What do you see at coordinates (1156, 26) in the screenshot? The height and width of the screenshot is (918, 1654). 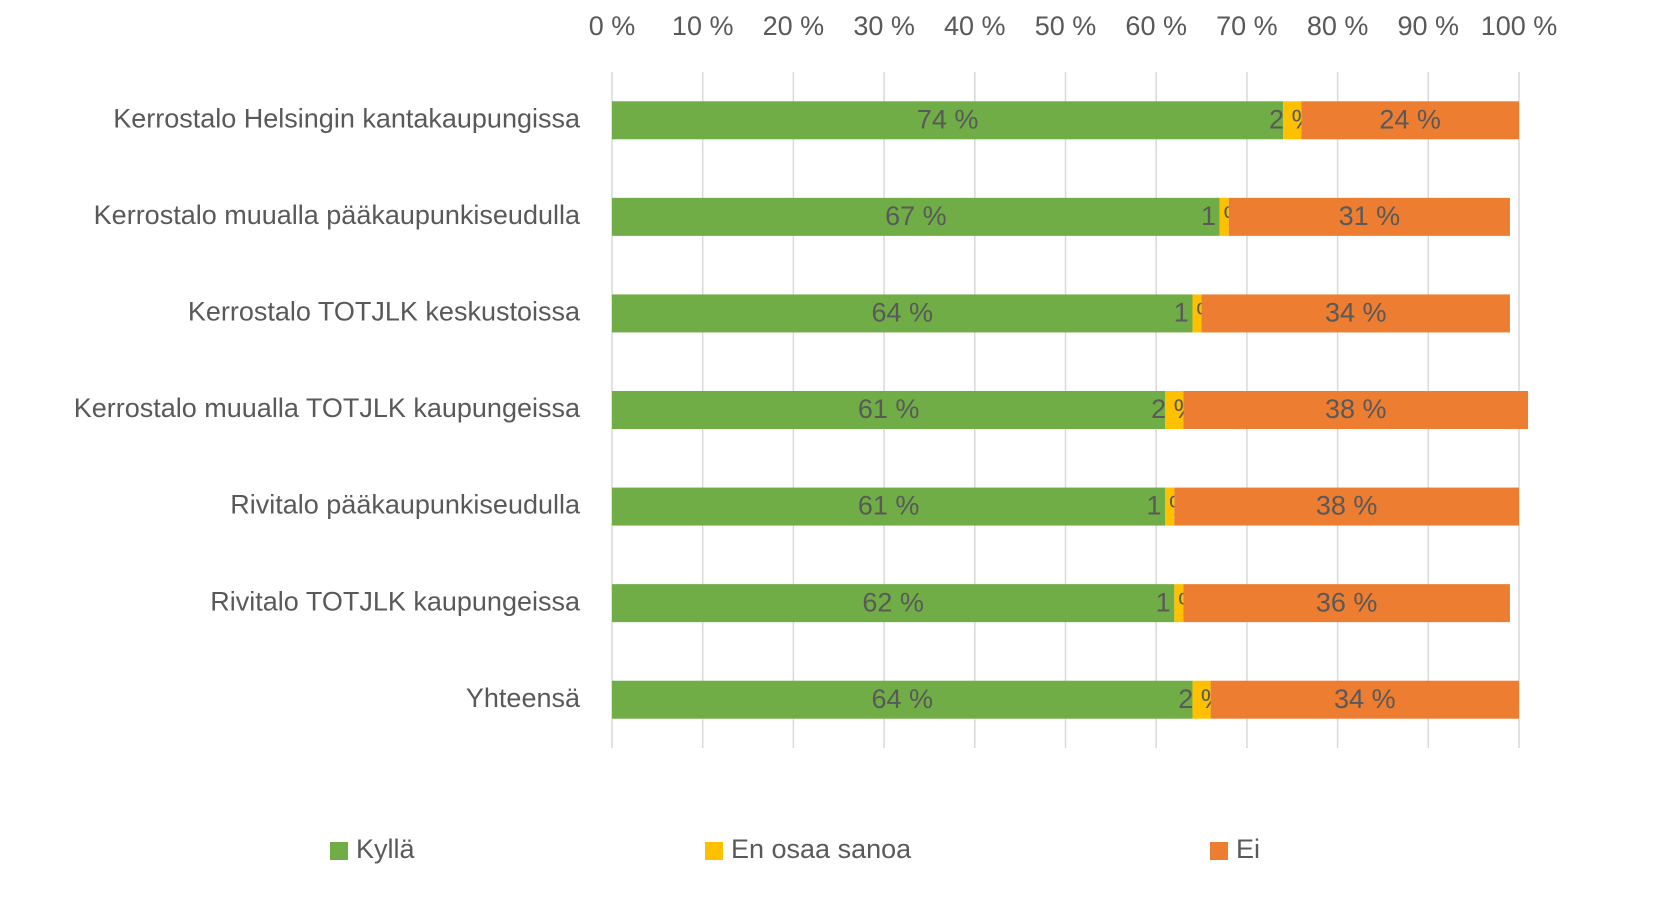 I see `x-tick-label: 60 %` at bounding box center [1156, 26].